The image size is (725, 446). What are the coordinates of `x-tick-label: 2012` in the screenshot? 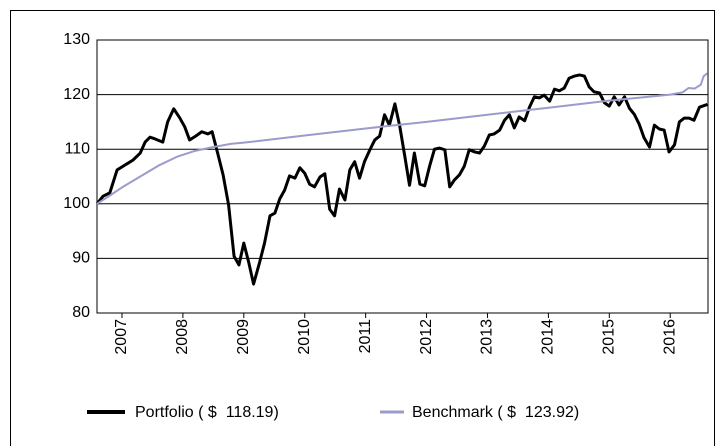 It's located at (426, 337).